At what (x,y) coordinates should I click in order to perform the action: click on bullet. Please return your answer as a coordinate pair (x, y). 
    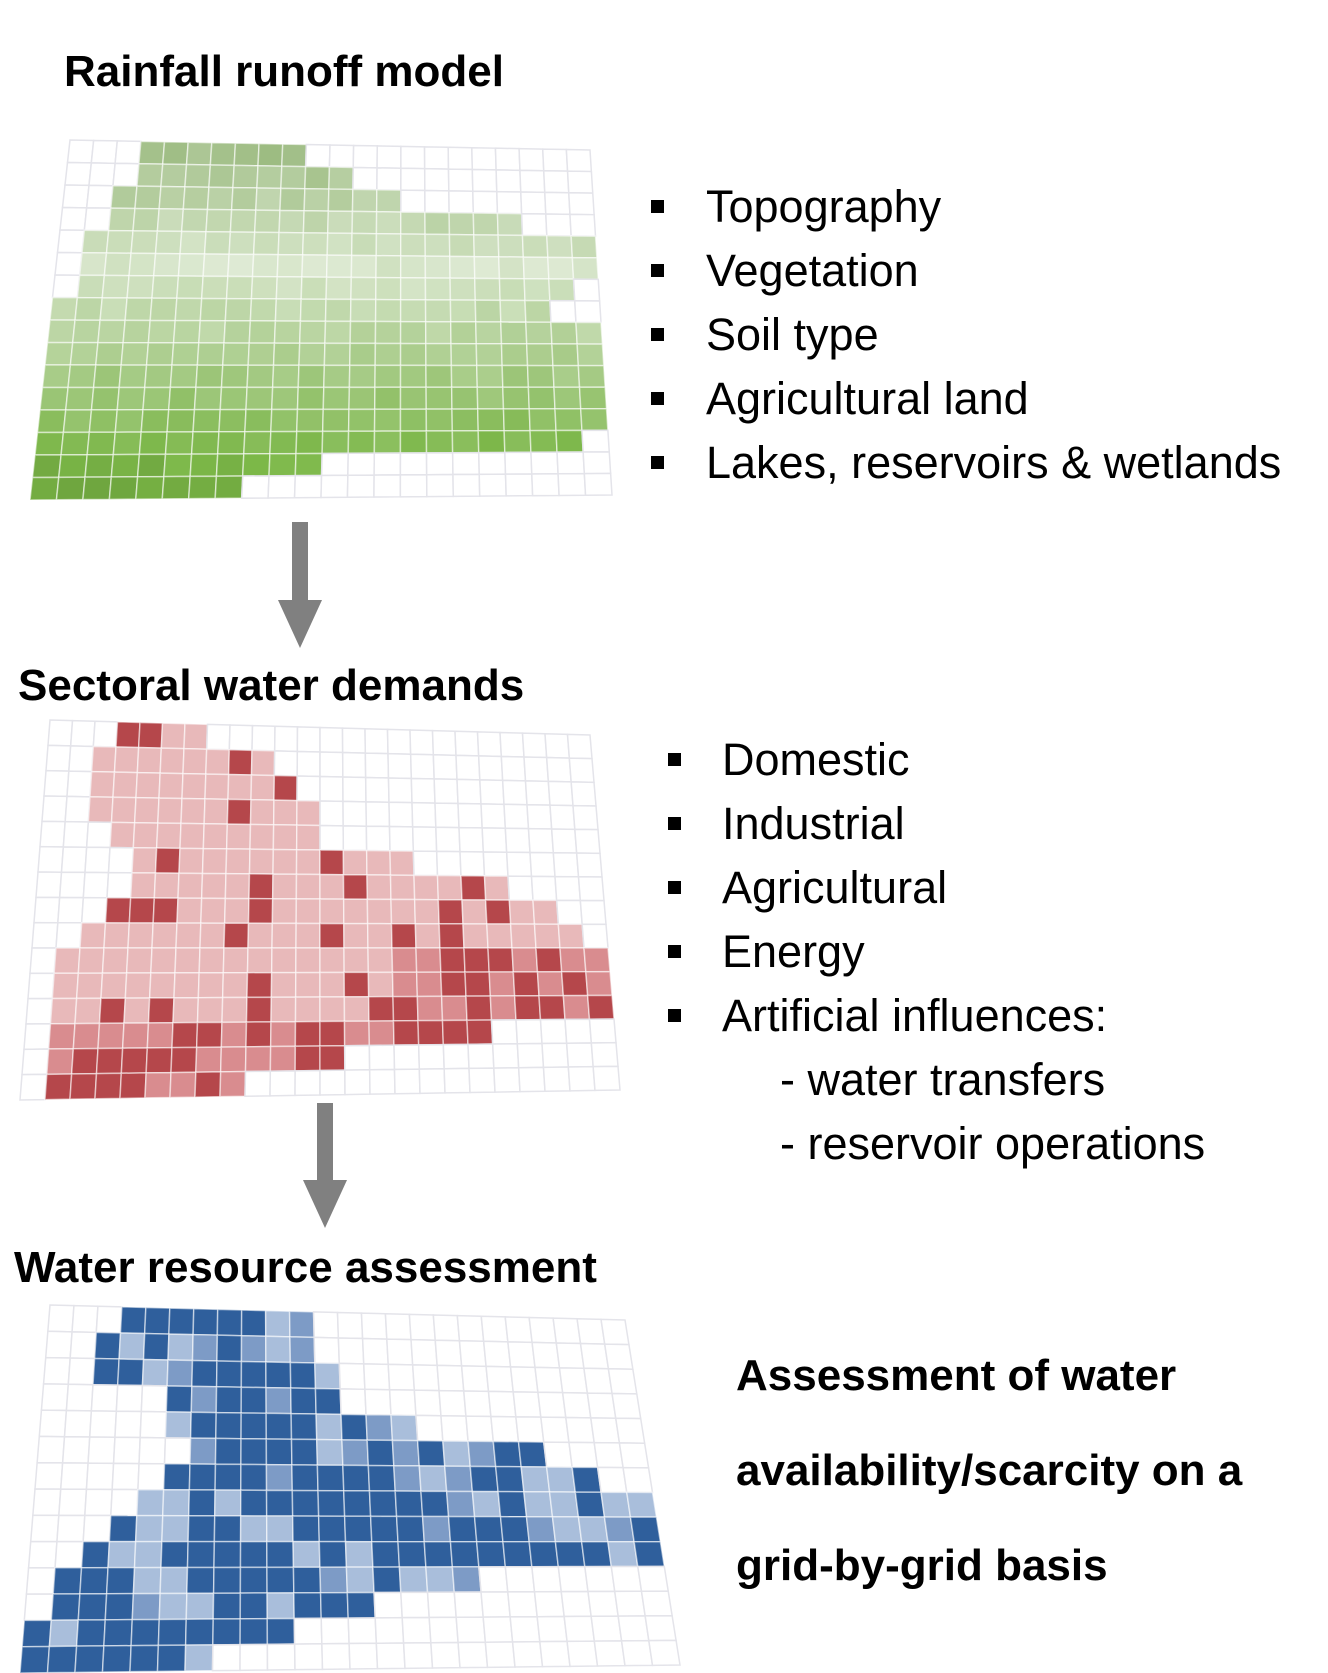
    Looking at the image, I should click on (674, 823).